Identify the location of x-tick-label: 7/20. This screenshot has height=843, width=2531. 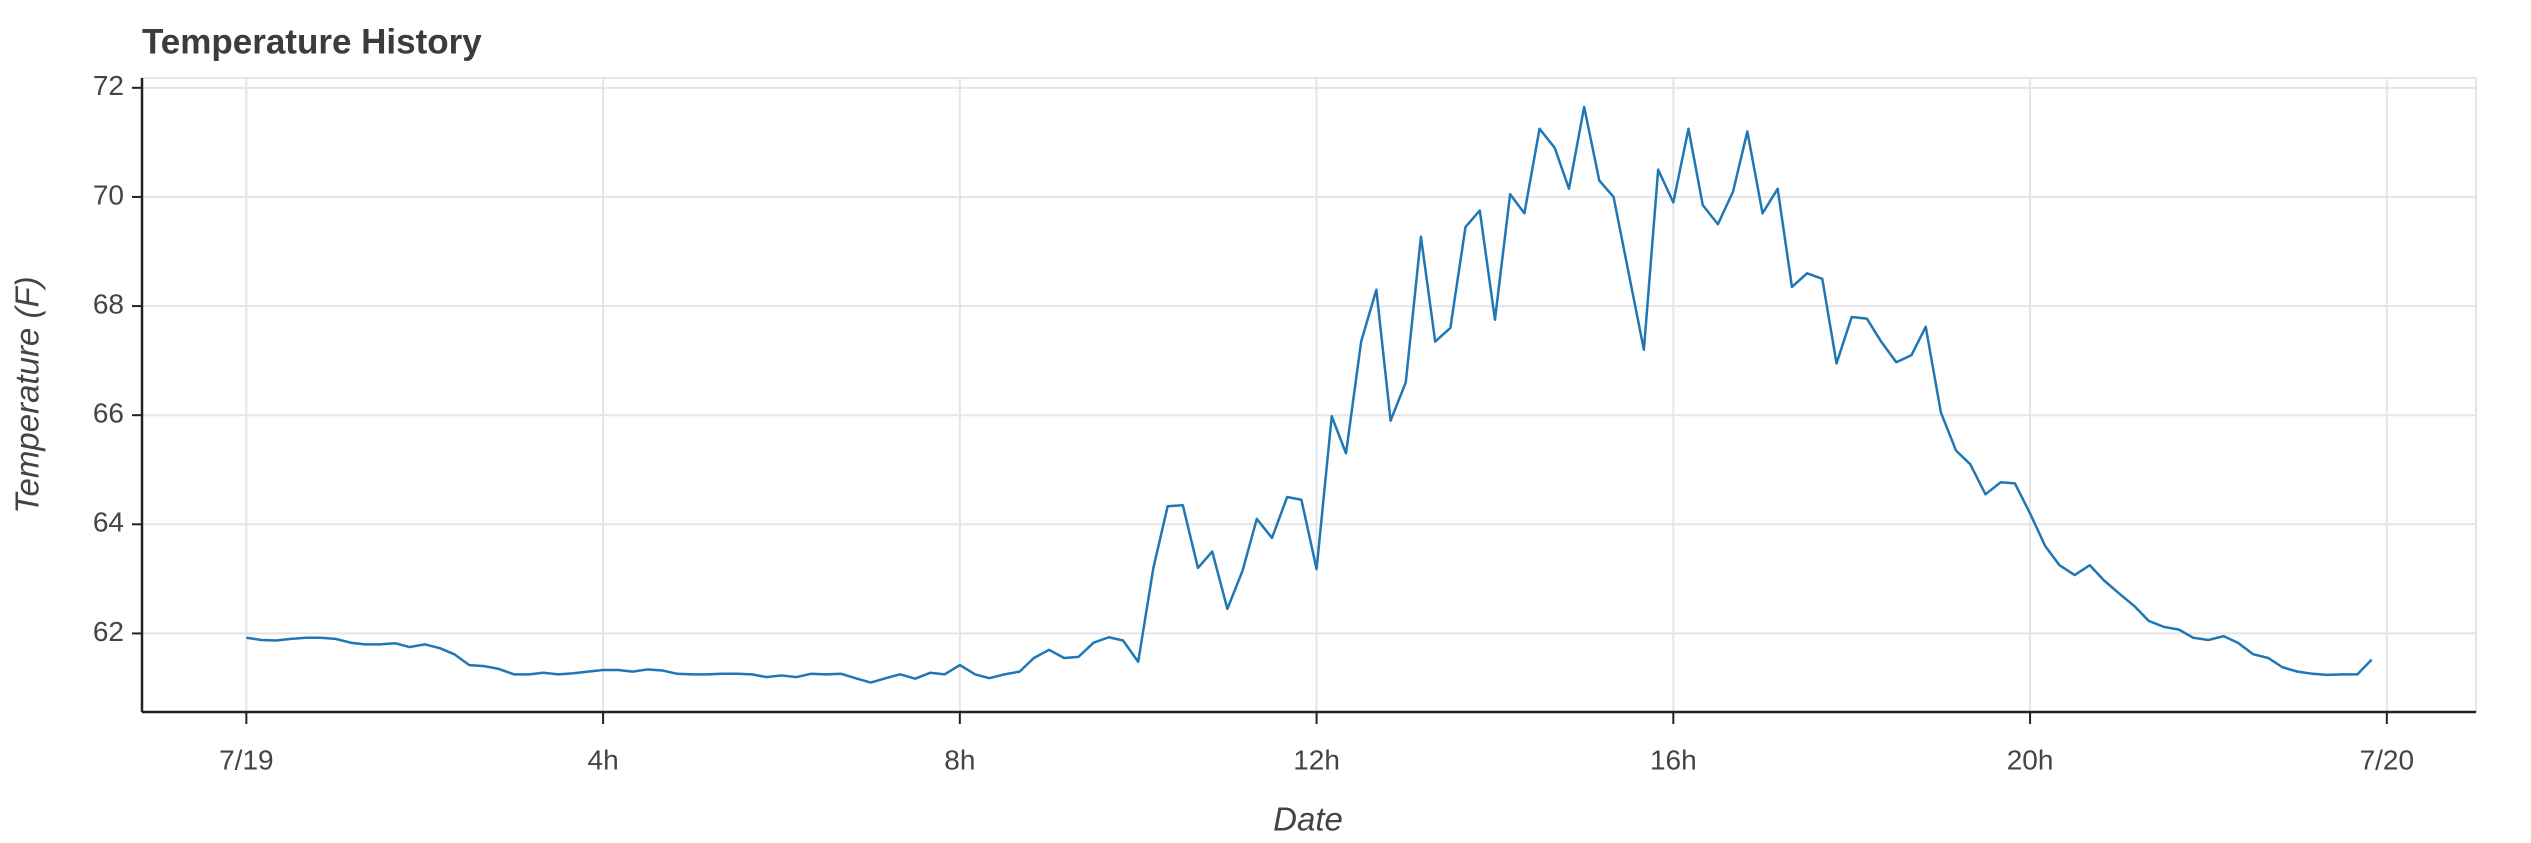
(2387, 759).